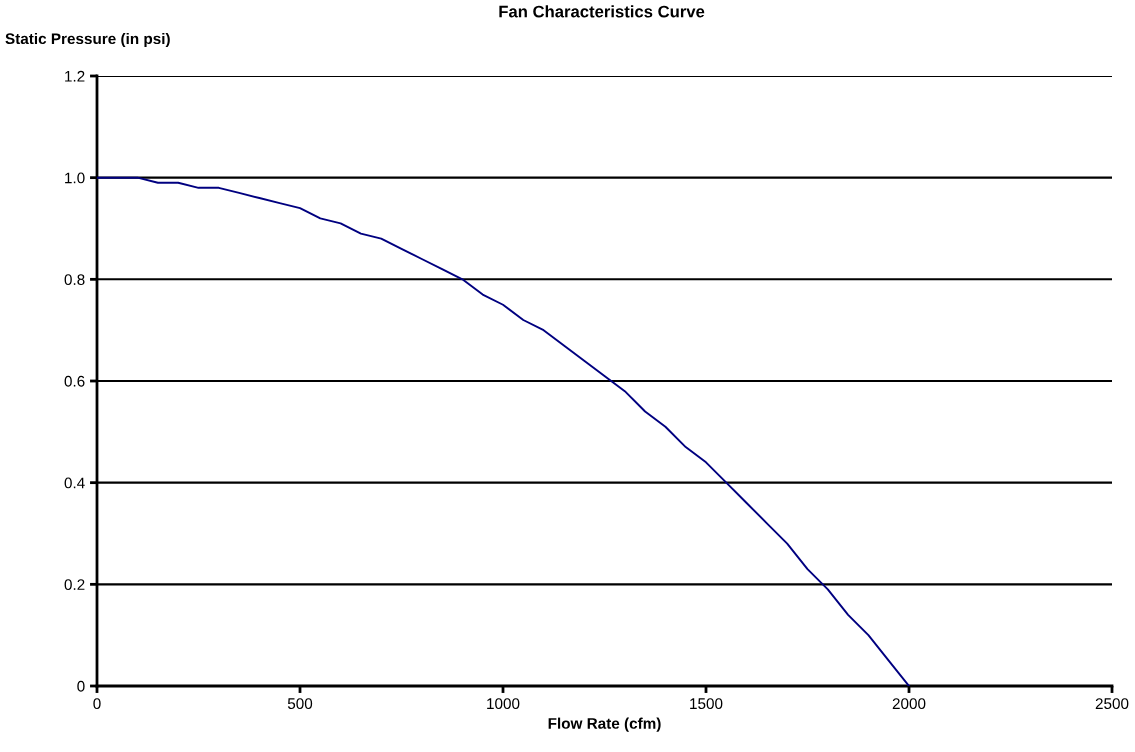 The width and height of the screenshot is (1135, 752). What do you see at coordinates (87, 40) in the screenshot?
I see `y-axis-title: Static Pressure (in psi)` at bounding box center [87, 40].